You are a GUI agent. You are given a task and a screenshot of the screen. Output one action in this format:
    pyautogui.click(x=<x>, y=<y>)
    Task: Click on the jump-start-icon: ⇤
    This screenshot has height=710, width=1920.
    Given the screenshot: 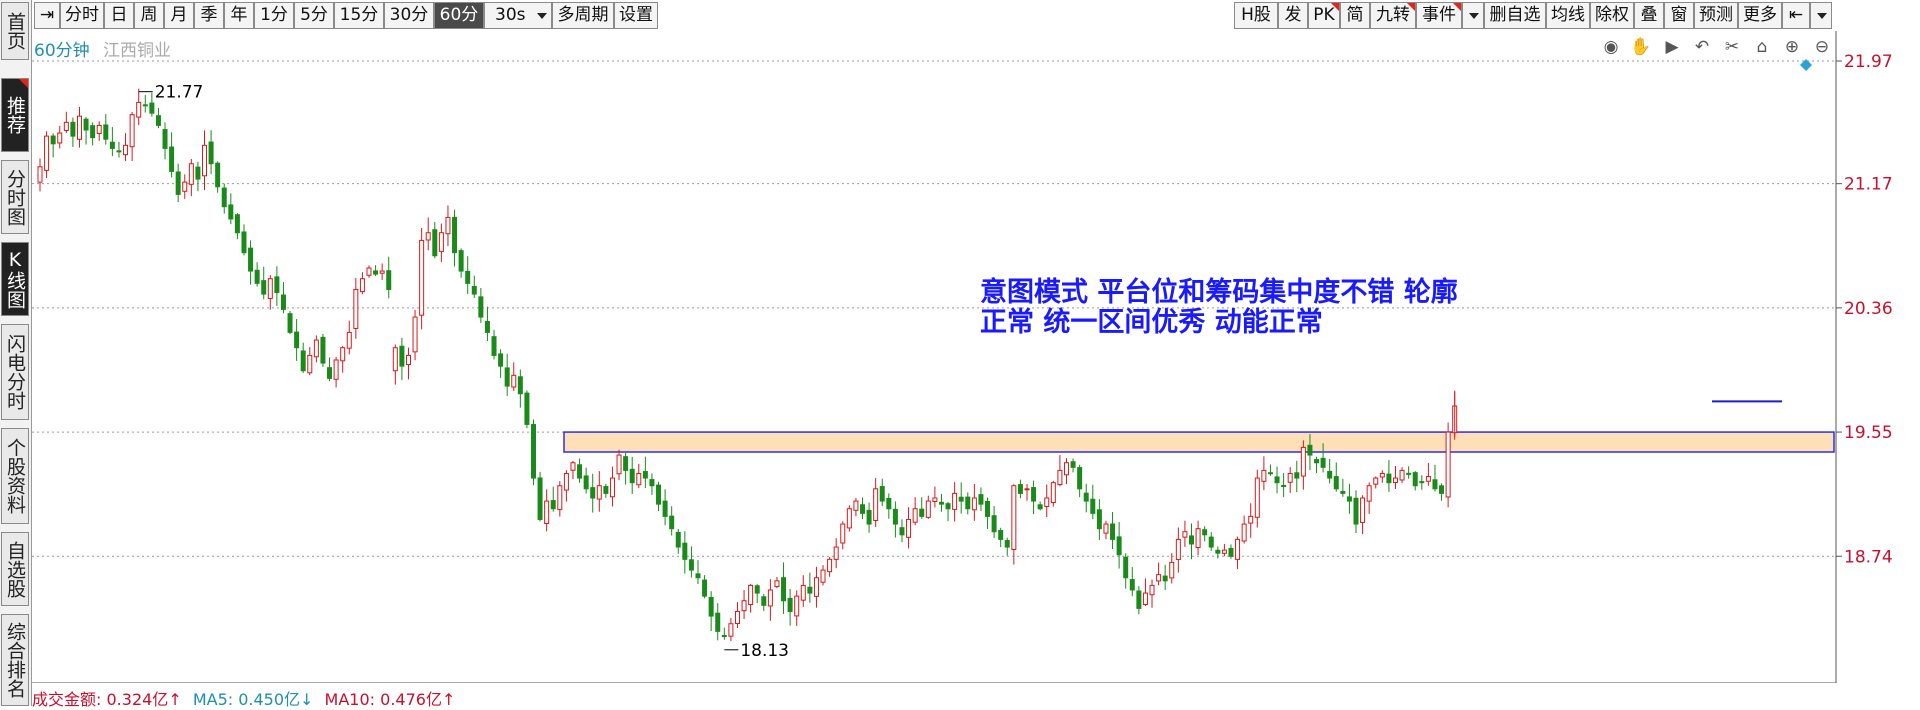 What is the action you would take?
    pyautogui.click(x=1796, y=15)
    